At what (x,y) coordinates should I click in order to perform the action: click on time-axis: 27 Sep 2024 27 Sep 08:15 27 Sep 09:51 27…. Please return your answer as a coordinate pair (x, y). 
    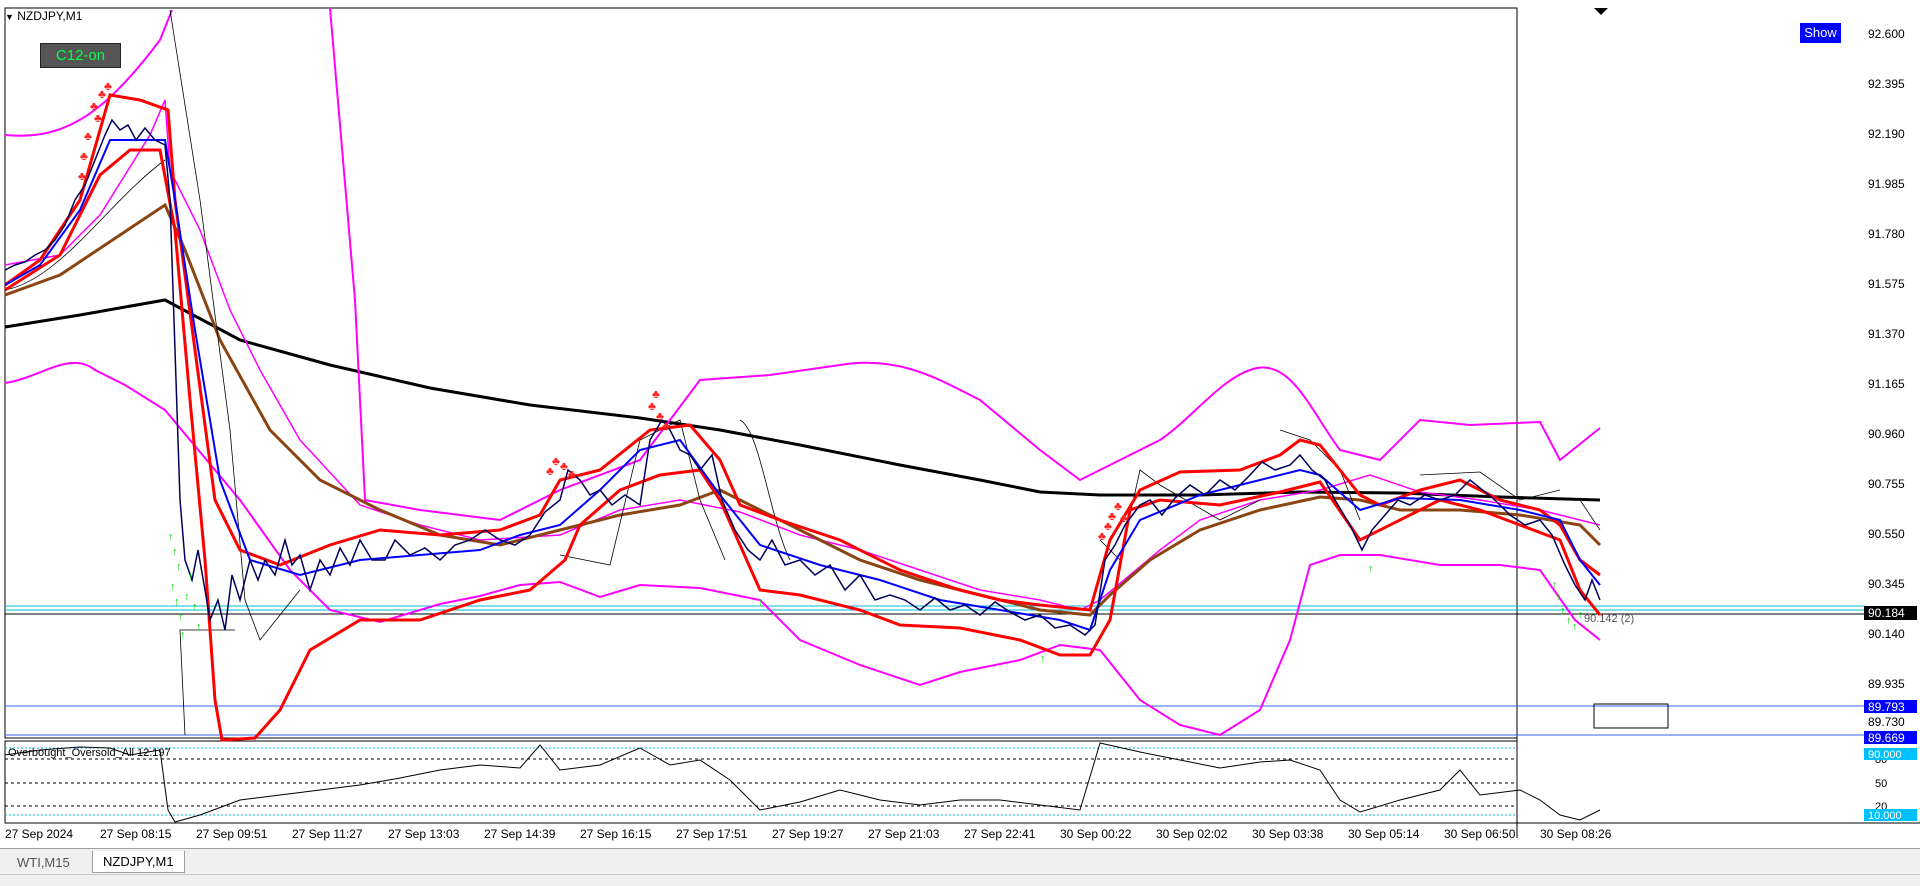
    Looking at the image, I should click on (808, 834).